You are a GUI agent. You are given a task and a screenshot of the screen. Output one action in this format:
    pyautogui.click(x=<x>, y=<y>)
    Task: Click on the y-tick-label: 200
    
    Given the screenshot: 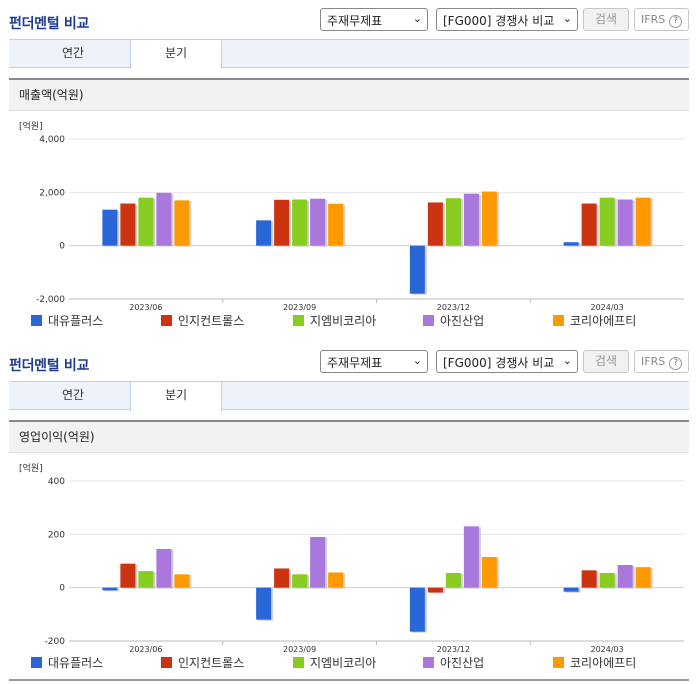 What is the action you would take?
    pyautogui.click(x=56, y=535)
    